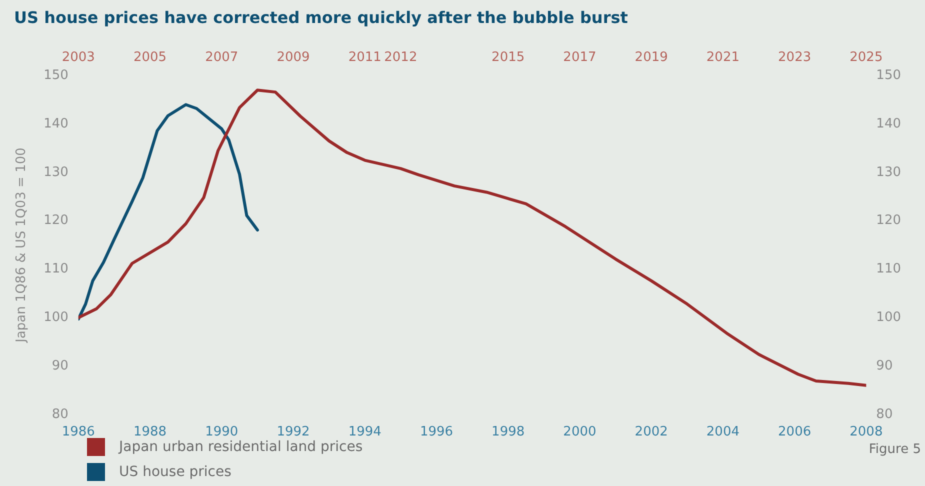 The image size is (925, 486). I want to click on x2-tick-label: 2025, so click(866, 58).